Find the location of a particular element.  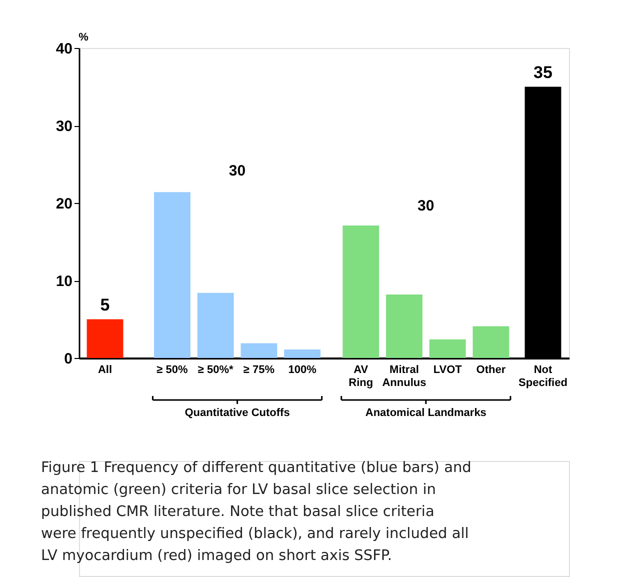

x-tick-label: All is located at coordinates (105, 370).